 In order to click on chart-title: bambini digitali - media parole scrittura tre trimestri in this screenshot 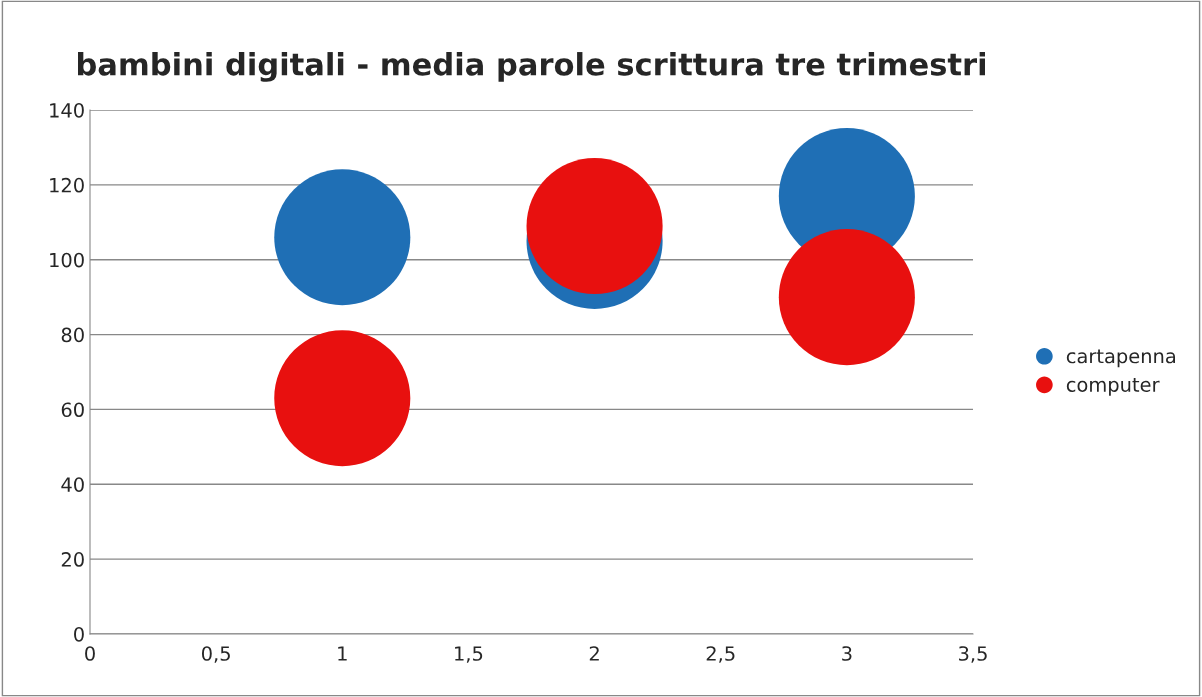, I will do `click(531, 67)`.